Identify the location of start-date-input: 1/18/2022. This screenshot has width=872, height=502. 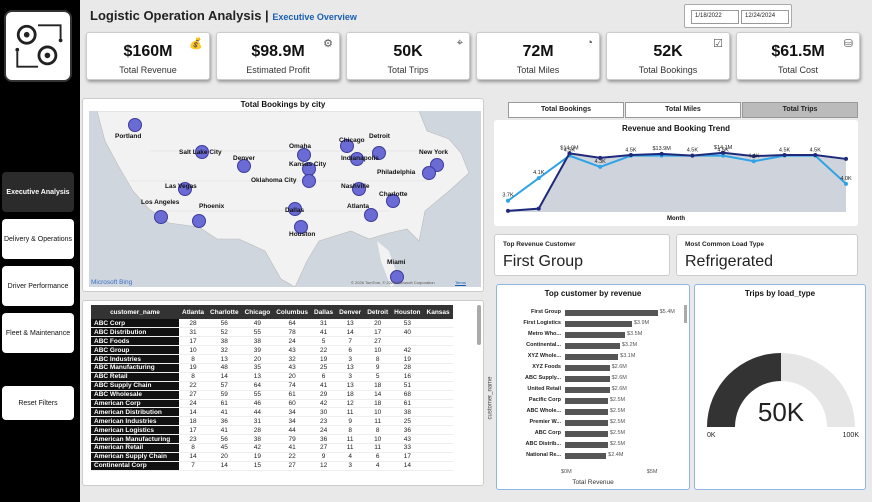
(715, 17).